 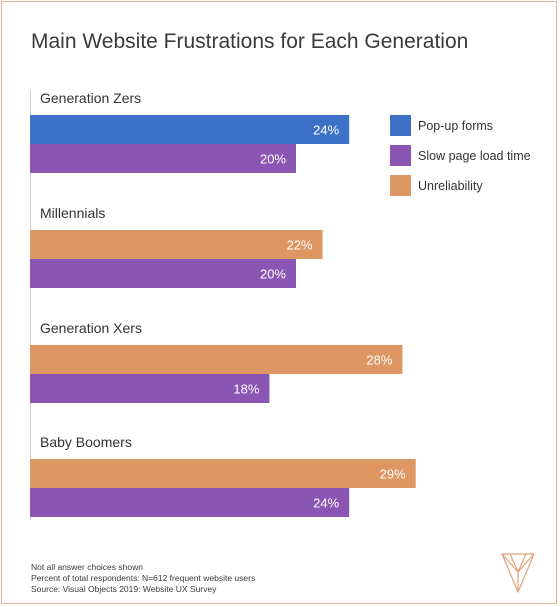 I want to click on category-label: Millennials, so click(x=72, y=213).